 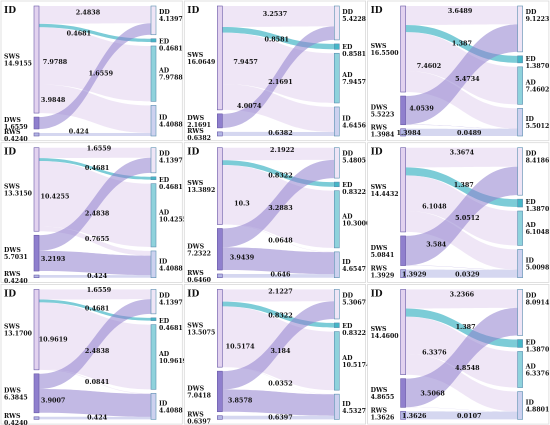 I want to click on flow-value-label: 0.4681, so click(x=97, y=308).